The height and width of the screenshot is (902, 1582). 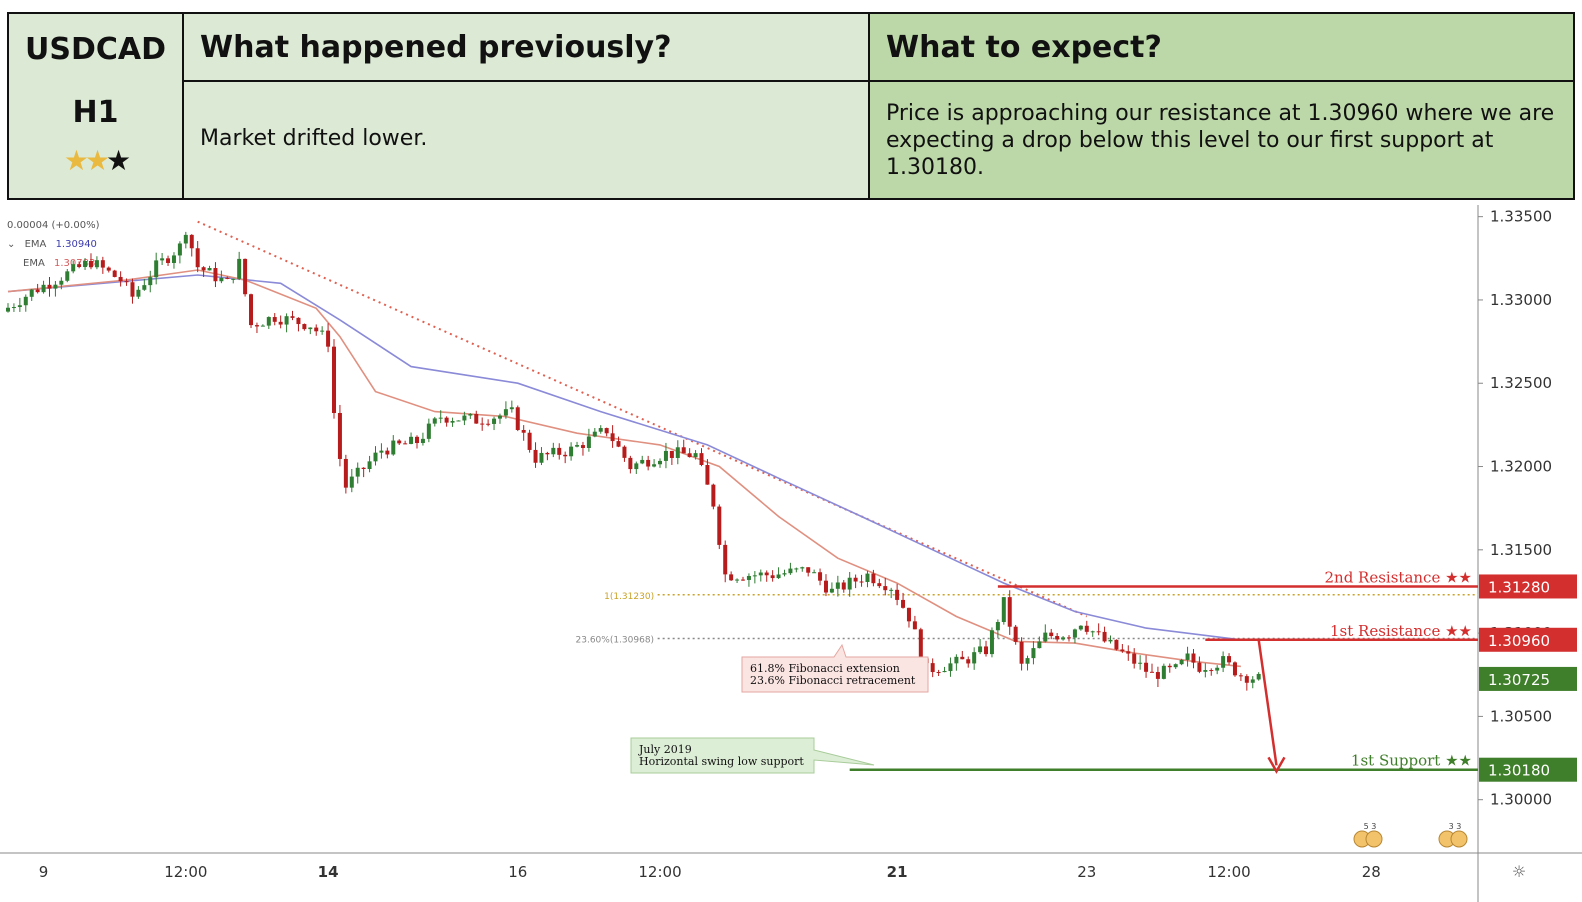 What do you see at coordinates (11, 244) in the screenshot?
I see `legend-collapse-icon: ⌄` at bounding box center [11, 244].